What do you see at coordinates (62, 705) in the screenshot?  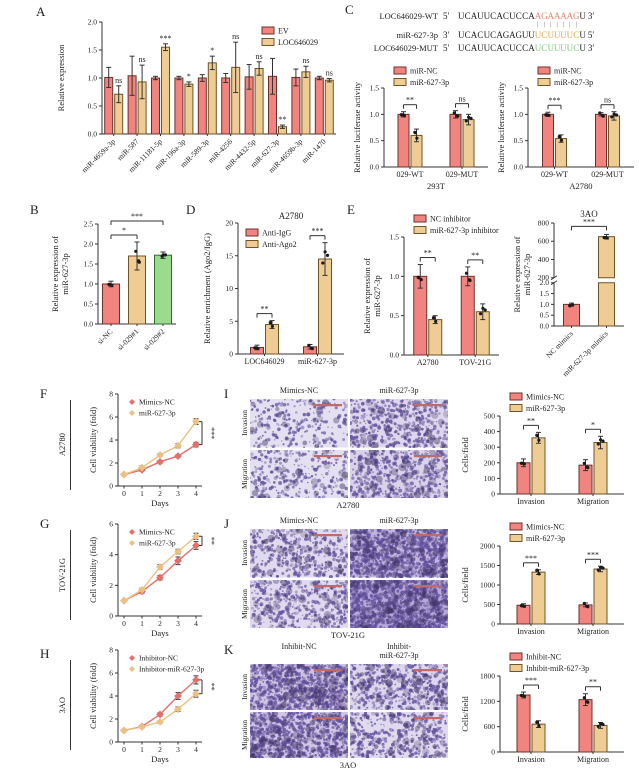 I see `cell-line-text-H: 3AO` at bounding box center [62, 705].